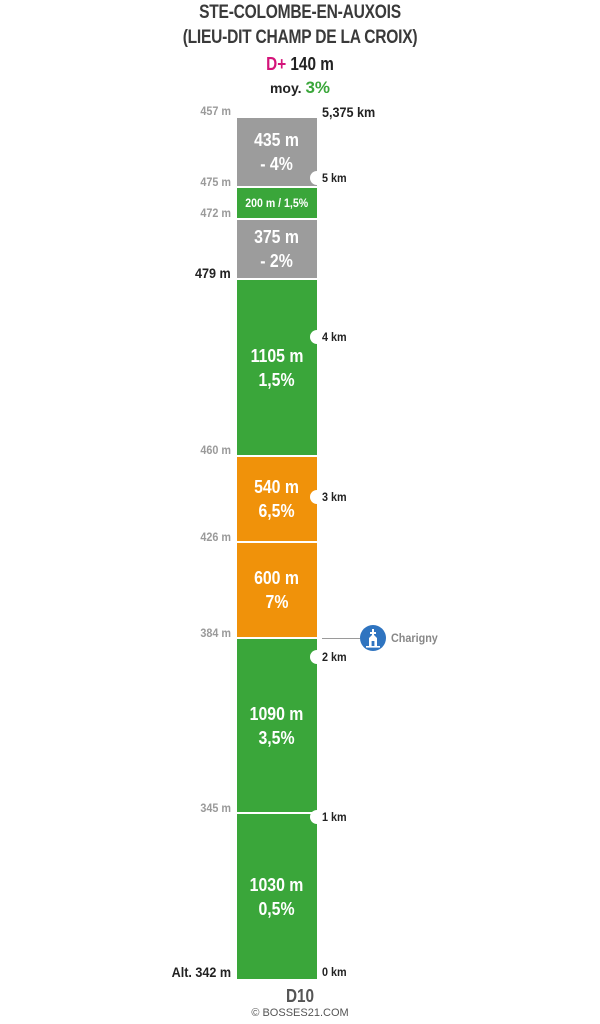  Describe the element at coordinates (277, 487) in the screenshot. I see `segment-length: 540 m` at that location.